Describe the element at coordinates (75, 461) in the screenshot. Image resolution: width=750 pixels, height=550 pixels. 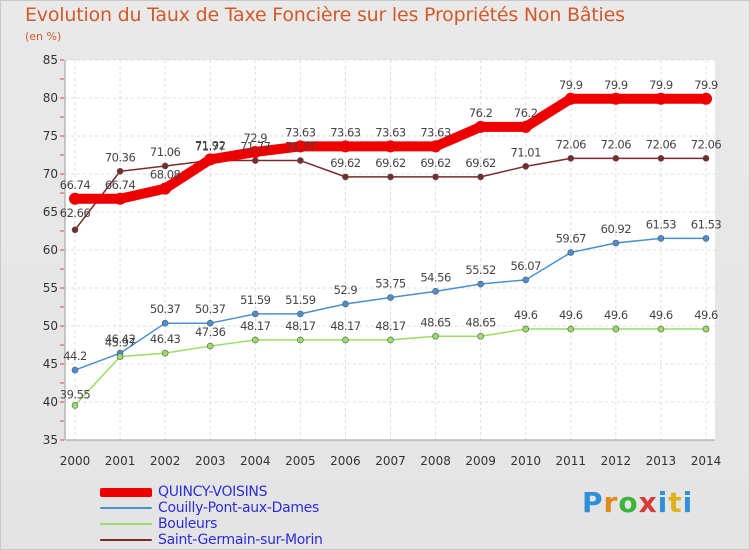
I see `x-tick-label: 2000` at that location.